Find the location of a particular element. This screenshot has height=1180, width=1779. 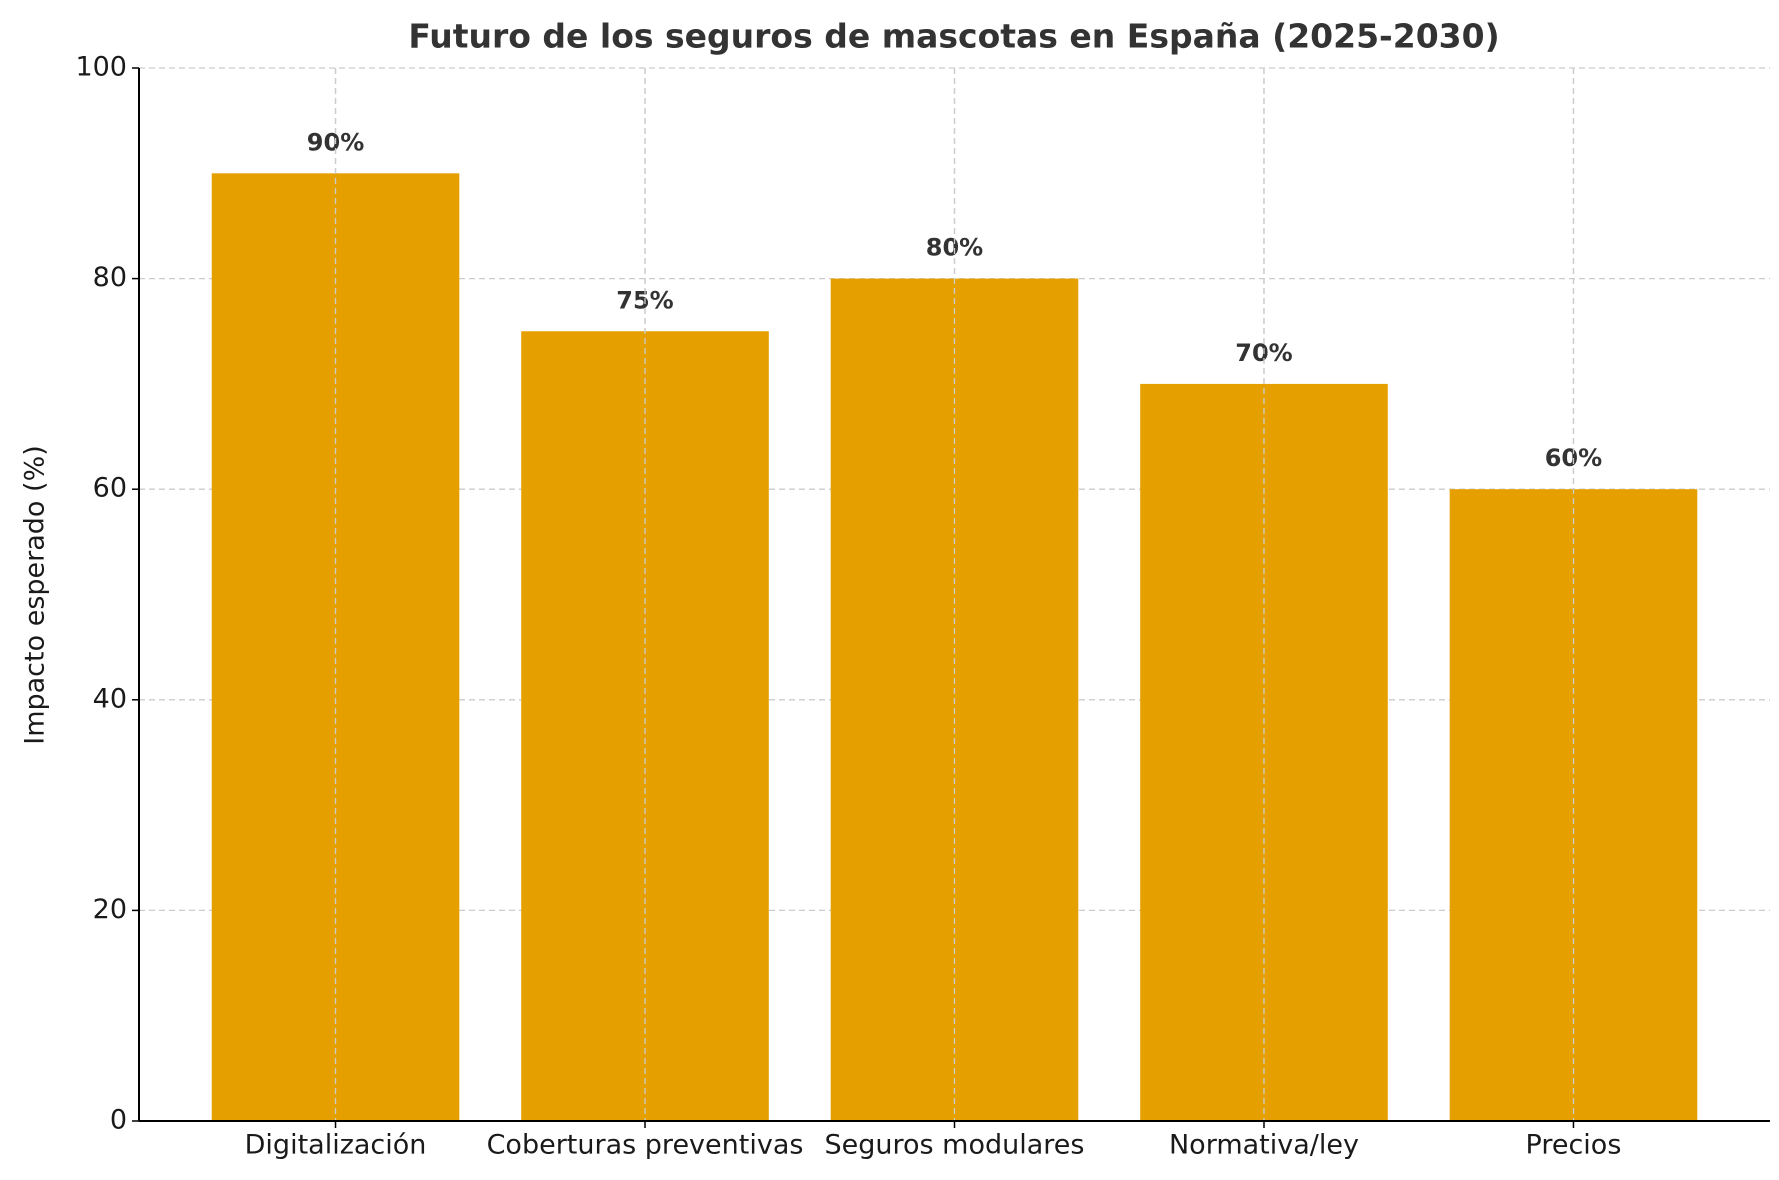

y-axis-label: Impacto esperado (%) is located at coordinates (35, 595).